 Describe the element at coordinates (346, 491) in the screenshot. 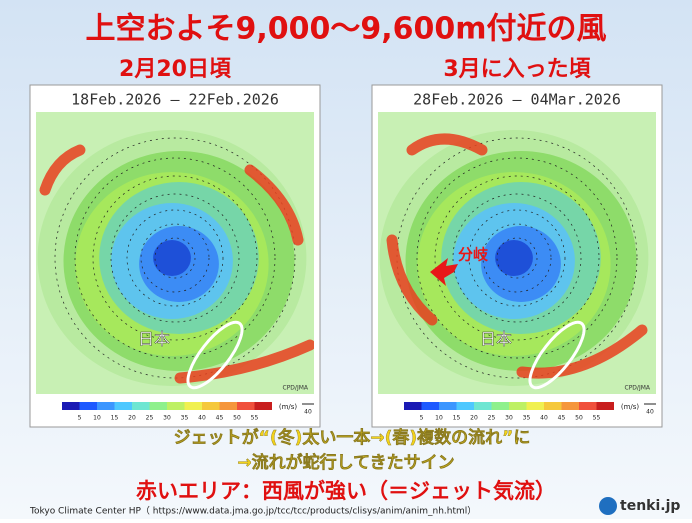

I see `caption: 赤いエリア：西風が強い（＝ジェット気流）` at that location.